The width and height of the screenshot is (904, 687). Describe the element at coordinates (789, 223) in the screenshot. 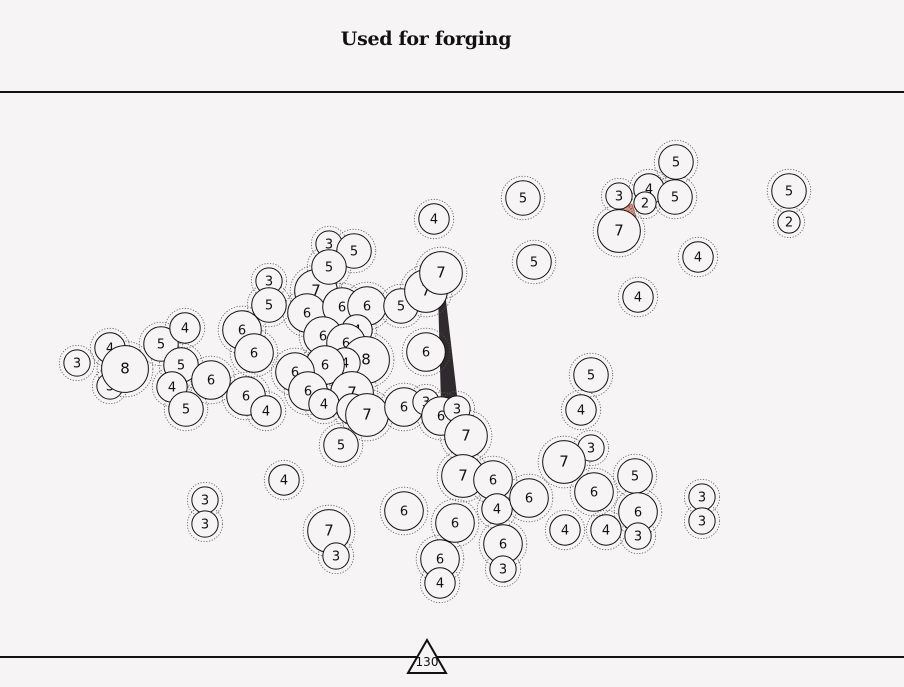

I see `node-value-label: 2` at that location.